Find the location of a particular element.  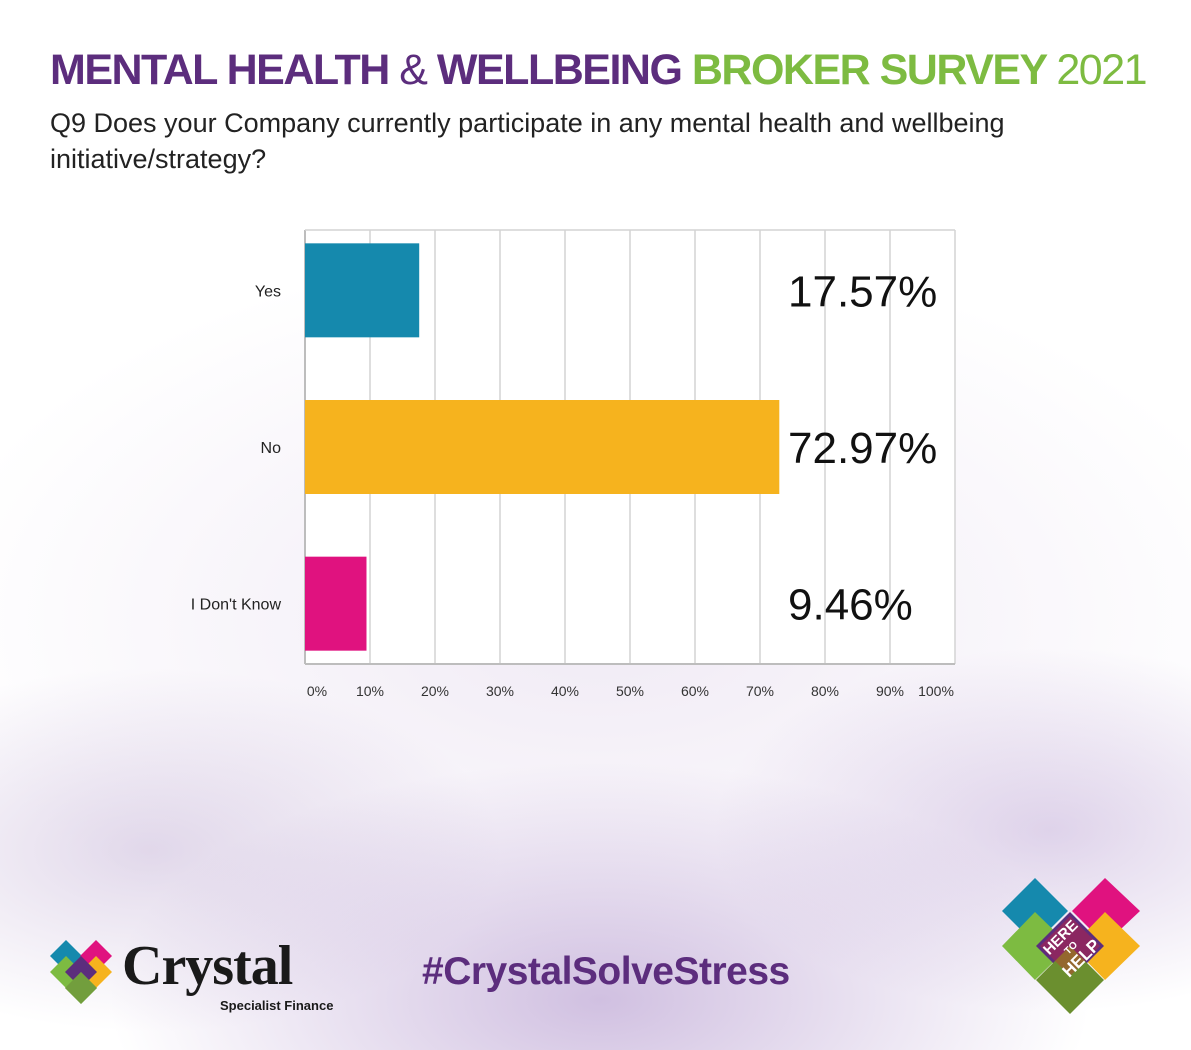

title-wellbeing: WELLBEING is located at coordinates (559, 70).